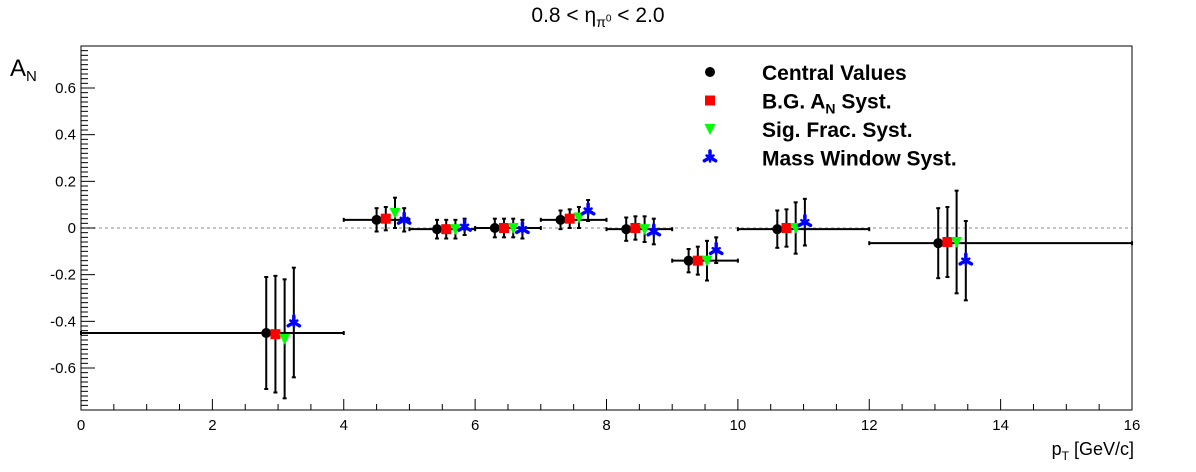 The height and width of the screenshot is (472, 1196). What do you see at coordinates (18, 68) in the screenshot?
I see `y-axis-label-main: A` at bounding box center [18, 68].